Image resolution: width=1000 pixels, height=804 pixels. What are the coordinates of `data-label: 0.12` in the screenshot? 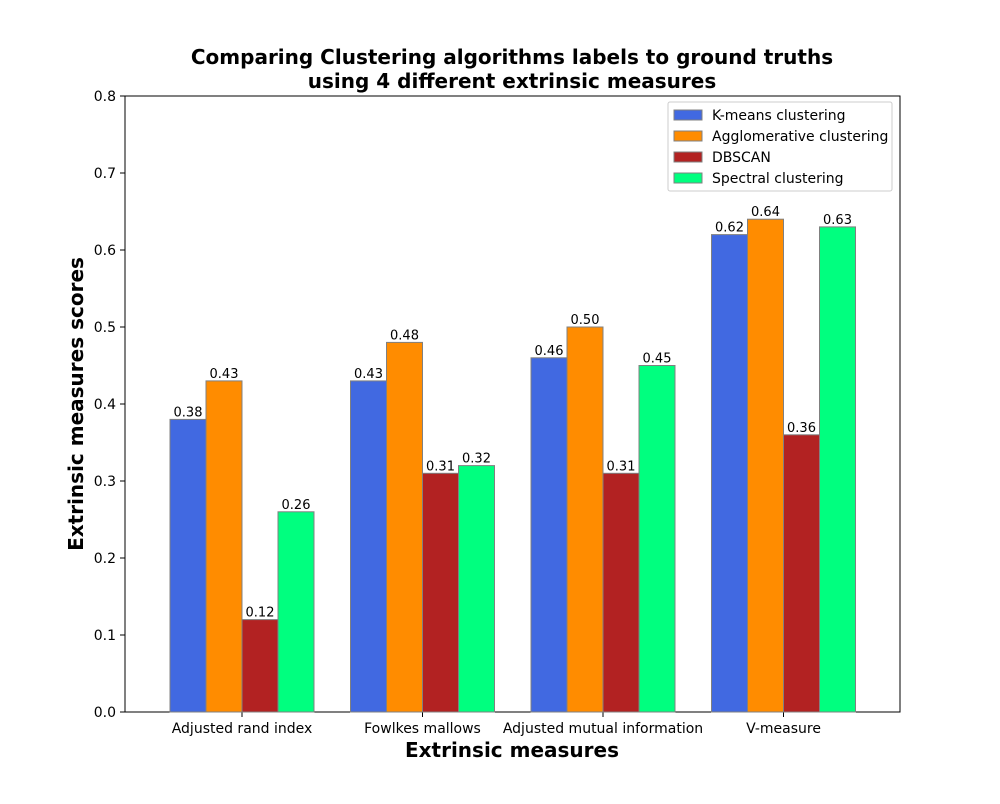 It's located at (260, 613).